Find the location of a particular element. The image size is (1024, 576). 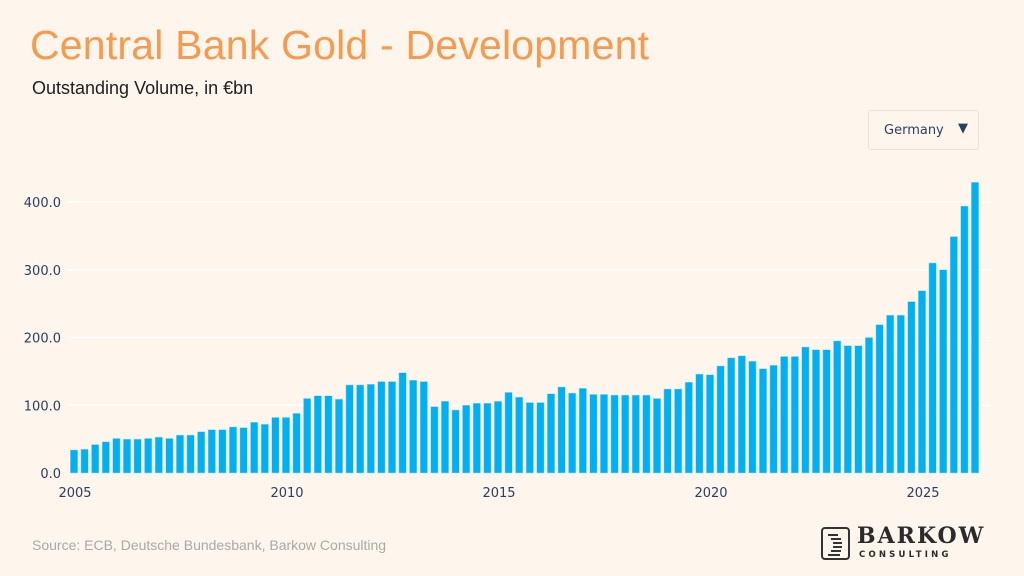

x-tick-label: 2005 is located at coordinates (74, 493).